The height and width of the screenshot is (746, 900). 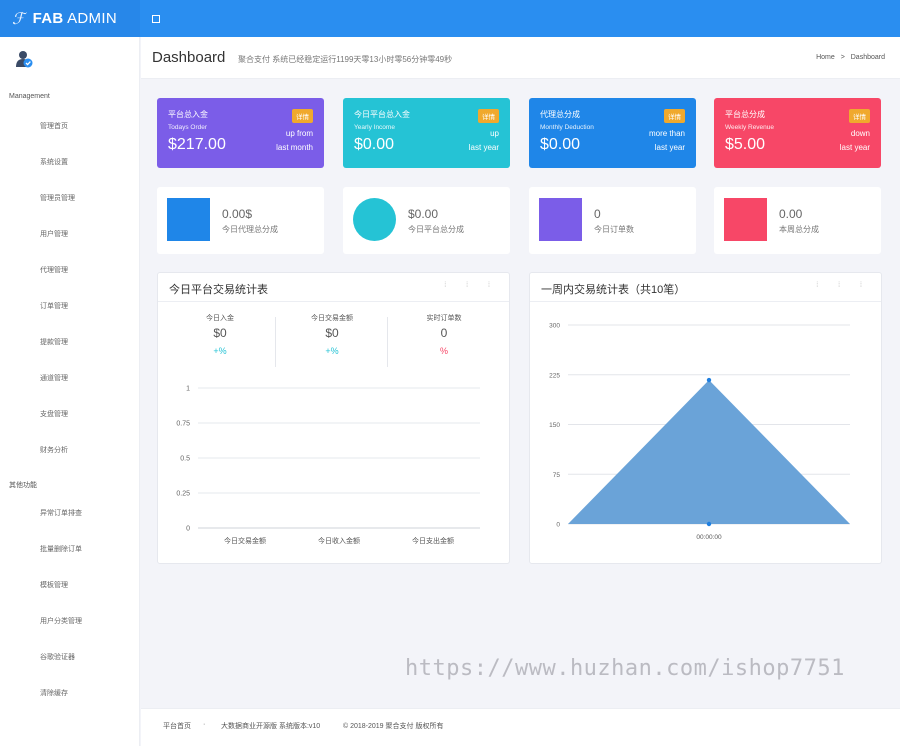 I want to click on stat-trend: up from, so click(x=299, y=133).